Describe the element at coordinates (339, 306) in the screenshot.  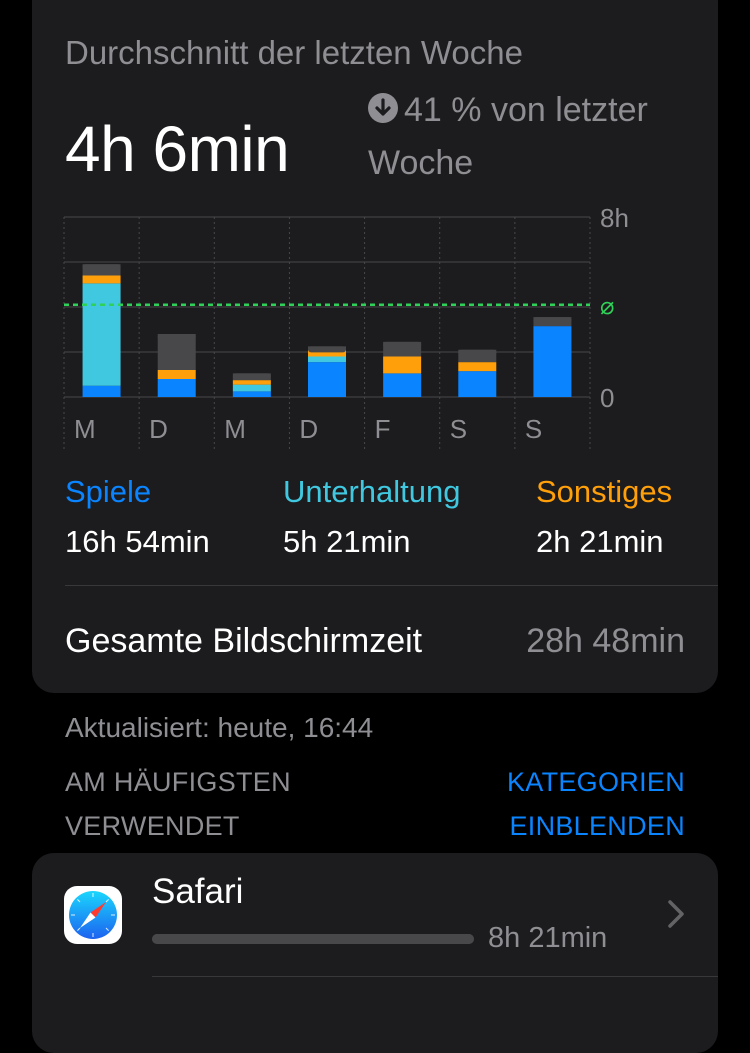
I see `average-line: ⌀` at that location.